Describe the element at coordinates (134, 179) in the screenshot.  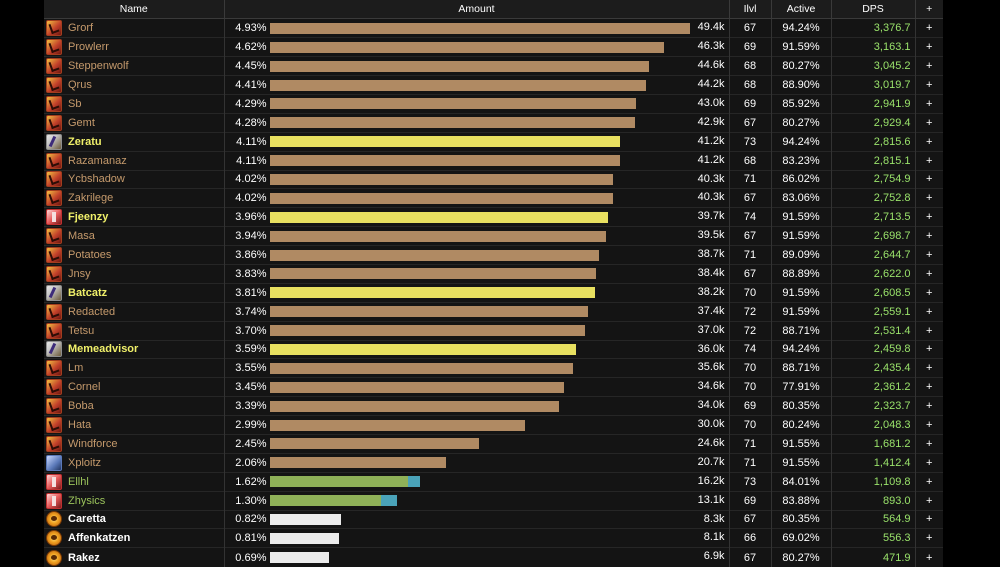
I see `player-name-cell: Ycbshadow` at that location.